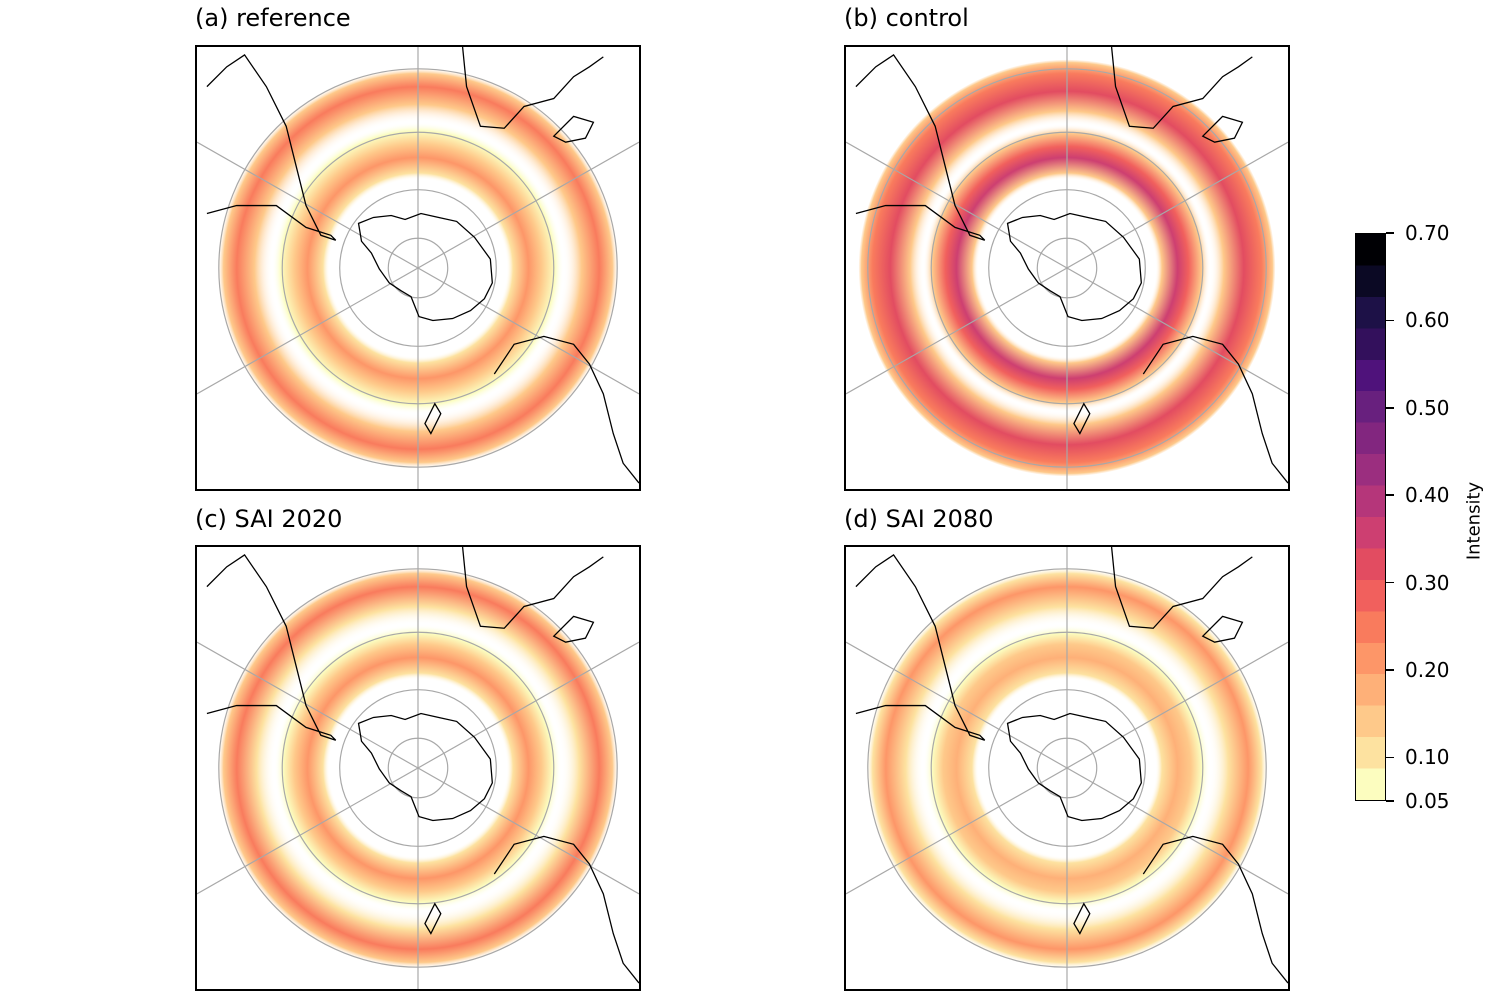 The width and height of the screenshot is (1496, 1000). I want to click on colorbar-tick-label: 0.10, so click(1427, 757).